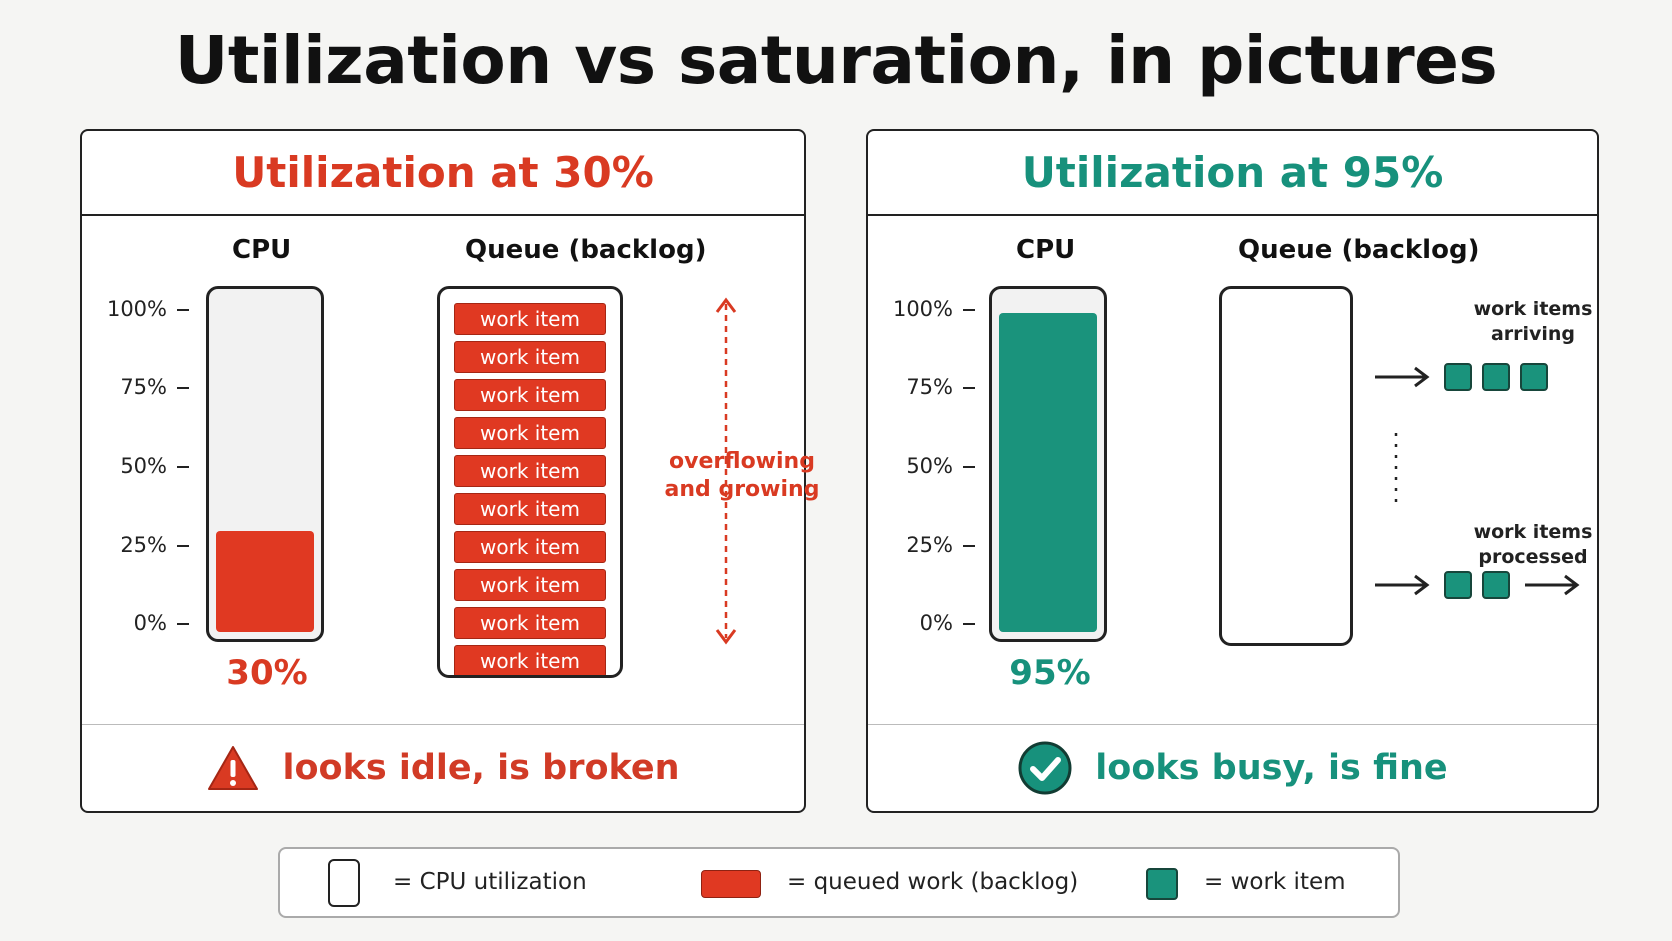 The image size is (1672, 941). Describe the element at coordinates (1045, 768) in the screenshot. I see `check-circle-icon` at that location.